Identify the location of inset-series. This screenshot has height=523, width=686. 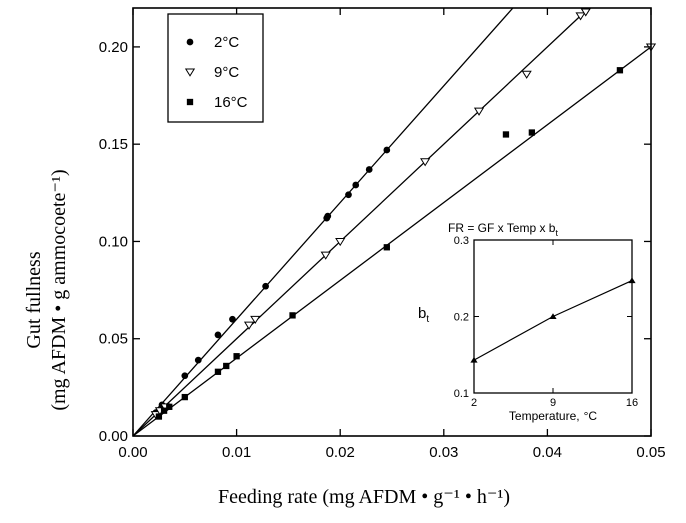
(553, 320).